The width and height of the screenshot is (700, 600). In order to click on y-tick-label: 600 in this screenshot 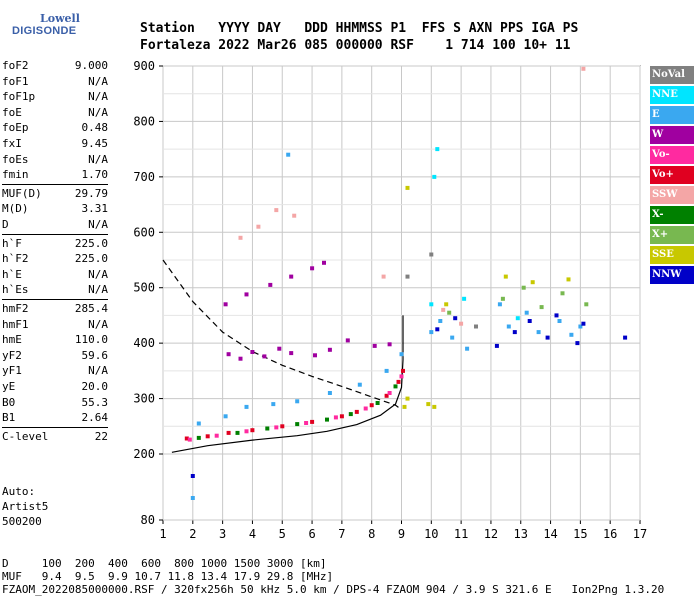, I will do `click(144, 232)`.